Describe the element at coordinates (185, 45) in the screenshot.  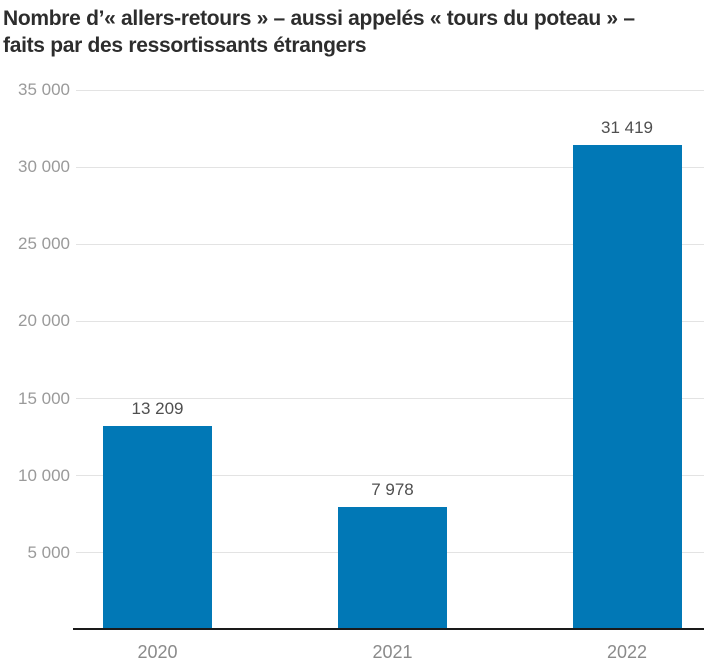
I see `chart-title-line-2: faits par des ressortissants étrangers` at that location.